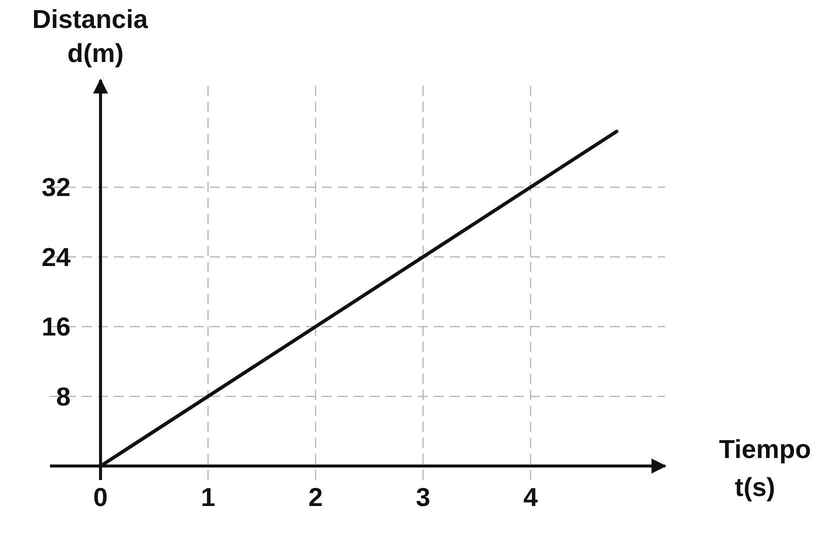  Describe the element at coordinates (56, 327) in the screenshot. I see `y-tick-label: 16` at that location.